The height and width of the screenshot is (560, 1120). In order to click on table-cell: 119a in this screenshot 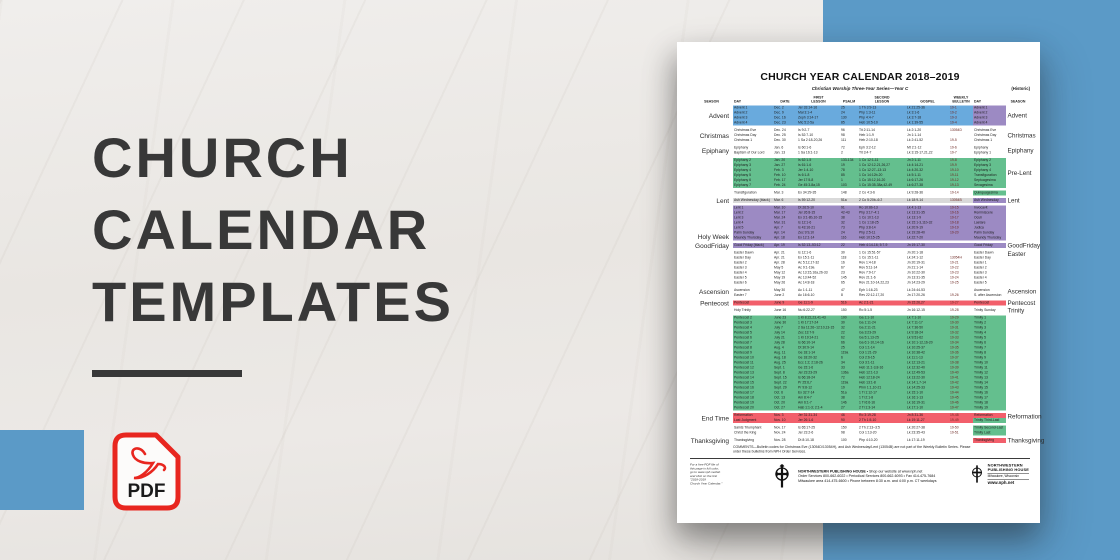, I will do `click(845, 383)`.